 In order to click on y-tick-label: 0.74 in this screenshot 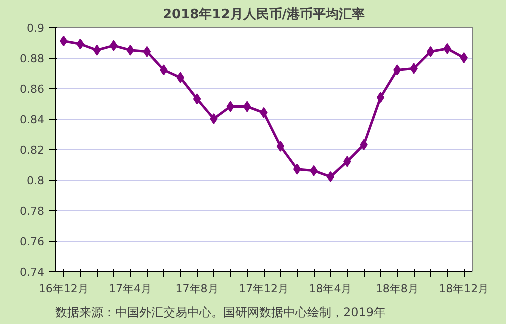, I will do `click(32, 272)`.